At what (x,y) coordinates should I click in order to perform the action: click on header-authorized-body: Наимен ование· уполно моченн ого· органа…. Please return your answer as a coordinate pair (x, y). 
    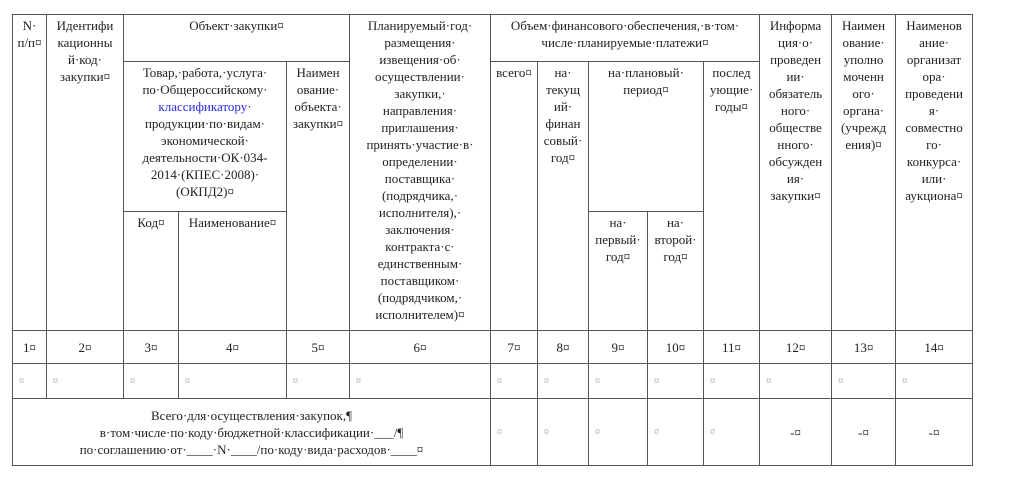
    Looking at the image, I should click on (864, 172).